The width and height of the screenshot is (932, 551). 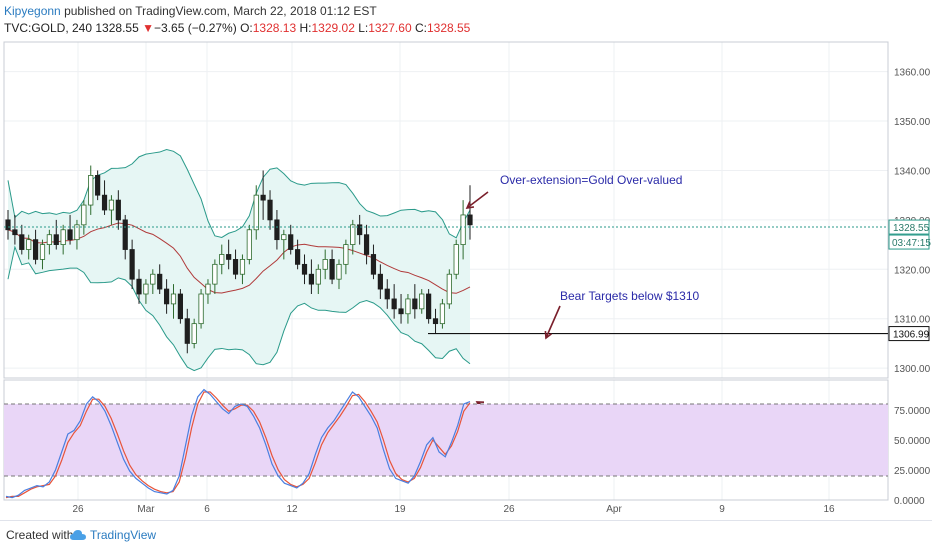 What do you see at coordinates (32, 11) in the screenshot?
I see `author-name: Kipyegonn` at bounding box center [32, 11].